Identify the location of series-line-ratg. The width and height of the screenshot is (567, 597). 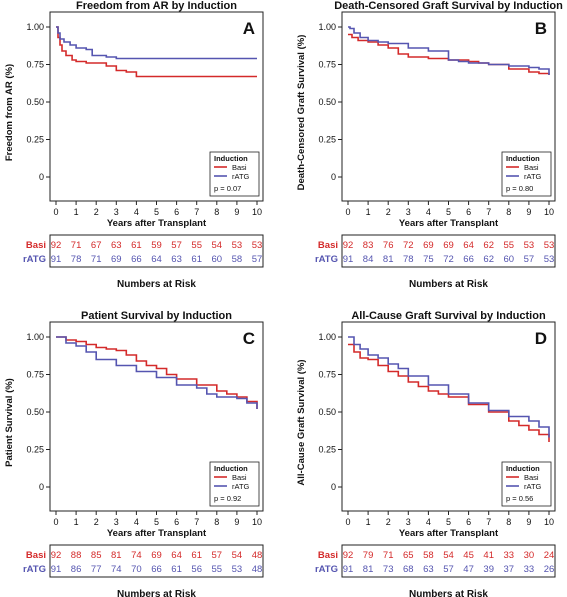
(449, 387).